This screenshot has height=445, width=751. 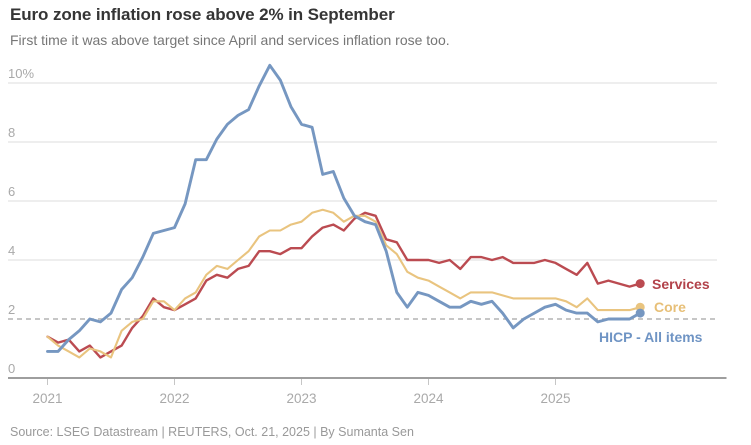 What do you see at coordinates (21, 73) in the screenshot?
I see `y-tick-label: 10%` at bounding box center [21, 73].